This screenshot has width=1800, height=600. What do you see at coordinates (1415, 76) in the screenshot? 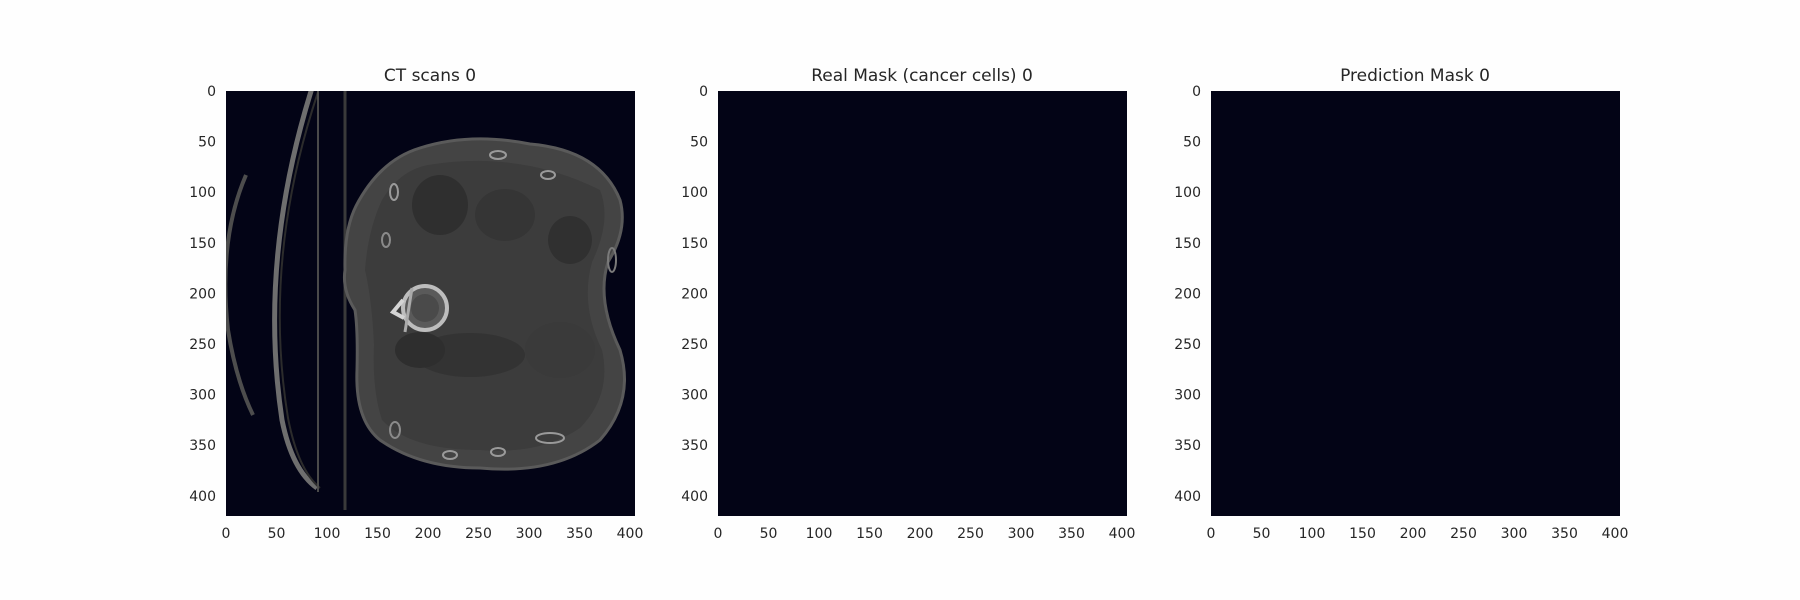
I see `prediction-mask-title: Prediction Mask 0` at bounding box center [1415, 76].